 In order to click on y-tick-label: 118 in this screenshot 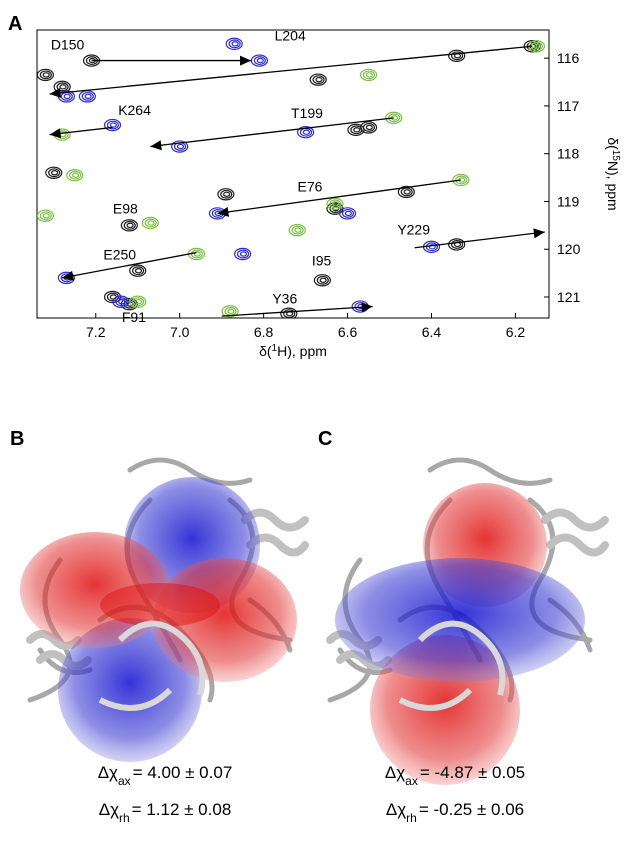, I will do `click(568, 154)`.